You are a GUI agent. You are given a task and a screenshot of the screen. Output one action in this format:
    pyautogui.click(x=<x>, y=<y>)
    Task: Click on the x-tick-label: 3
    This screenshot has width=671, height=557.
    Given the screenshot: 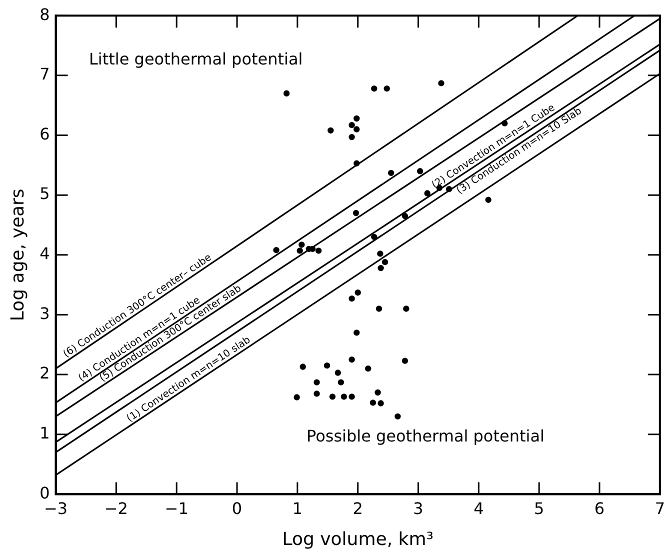 What is the action you would take?
    pyautogui.click(x=418, y=508)
    